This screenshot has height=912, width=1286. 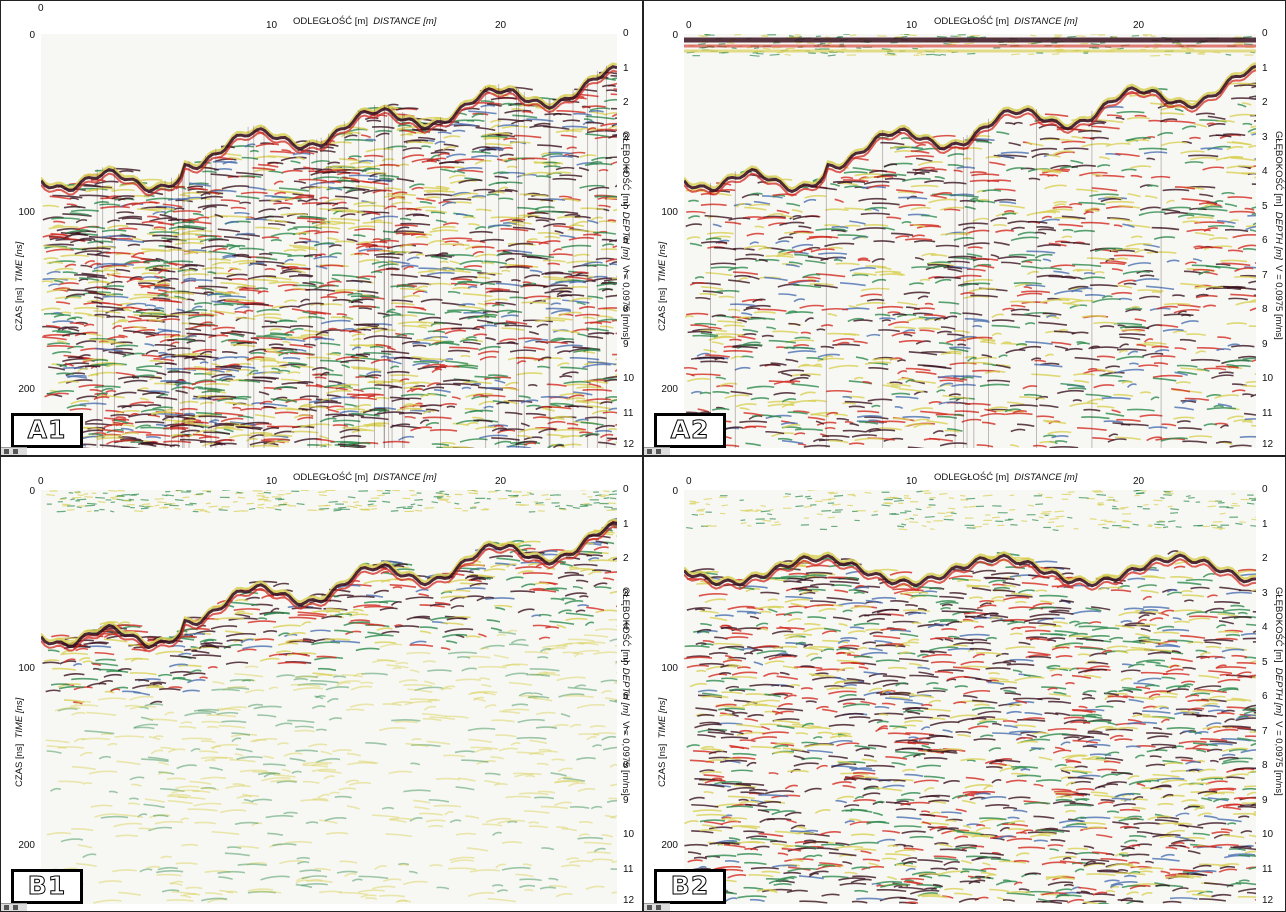 I want to click on panel-label-b1: B1, so click(x=47, y=886).